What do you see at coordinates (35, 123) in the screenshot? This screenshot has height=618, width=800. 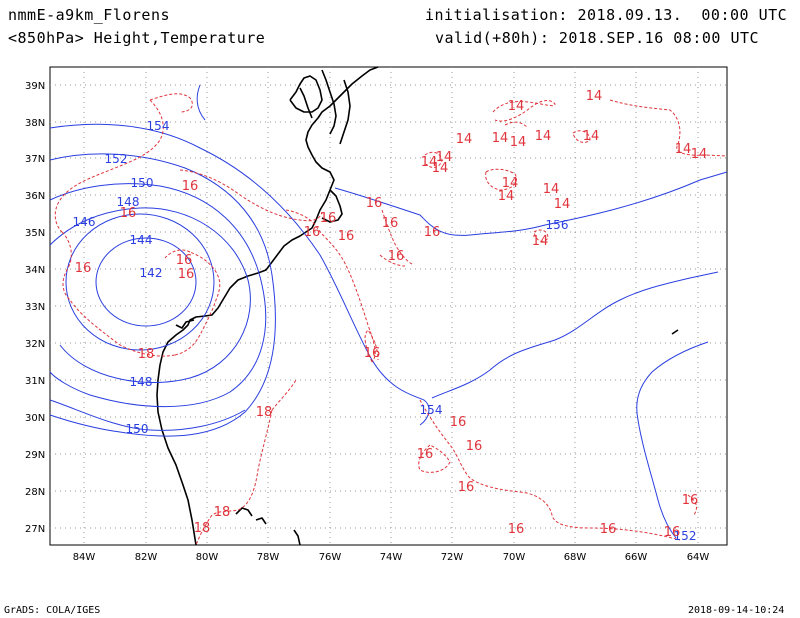 I see `lat-label: 38N` at bounding box center [35, 123].